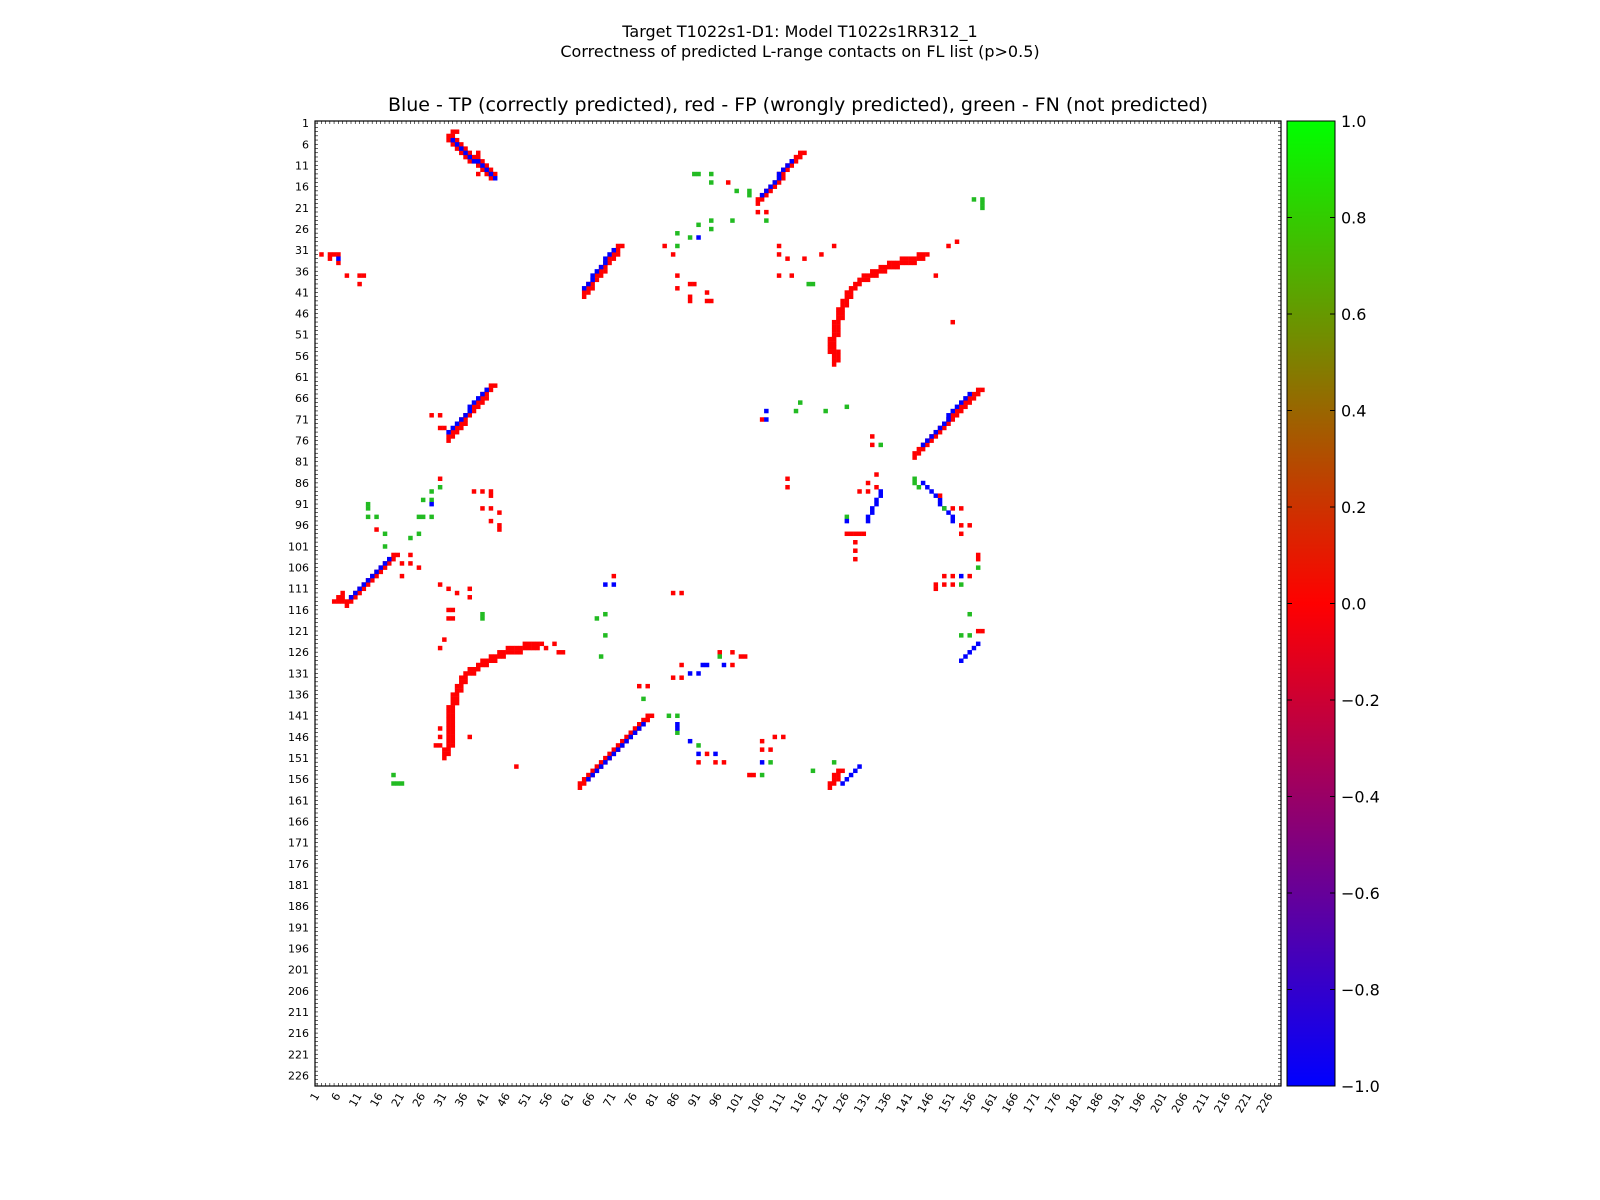 The image size is (1600, 1200). Describe the element at coordinates (884, 1103) in the screenshot. I see `x-tick-label: 136` at that location.